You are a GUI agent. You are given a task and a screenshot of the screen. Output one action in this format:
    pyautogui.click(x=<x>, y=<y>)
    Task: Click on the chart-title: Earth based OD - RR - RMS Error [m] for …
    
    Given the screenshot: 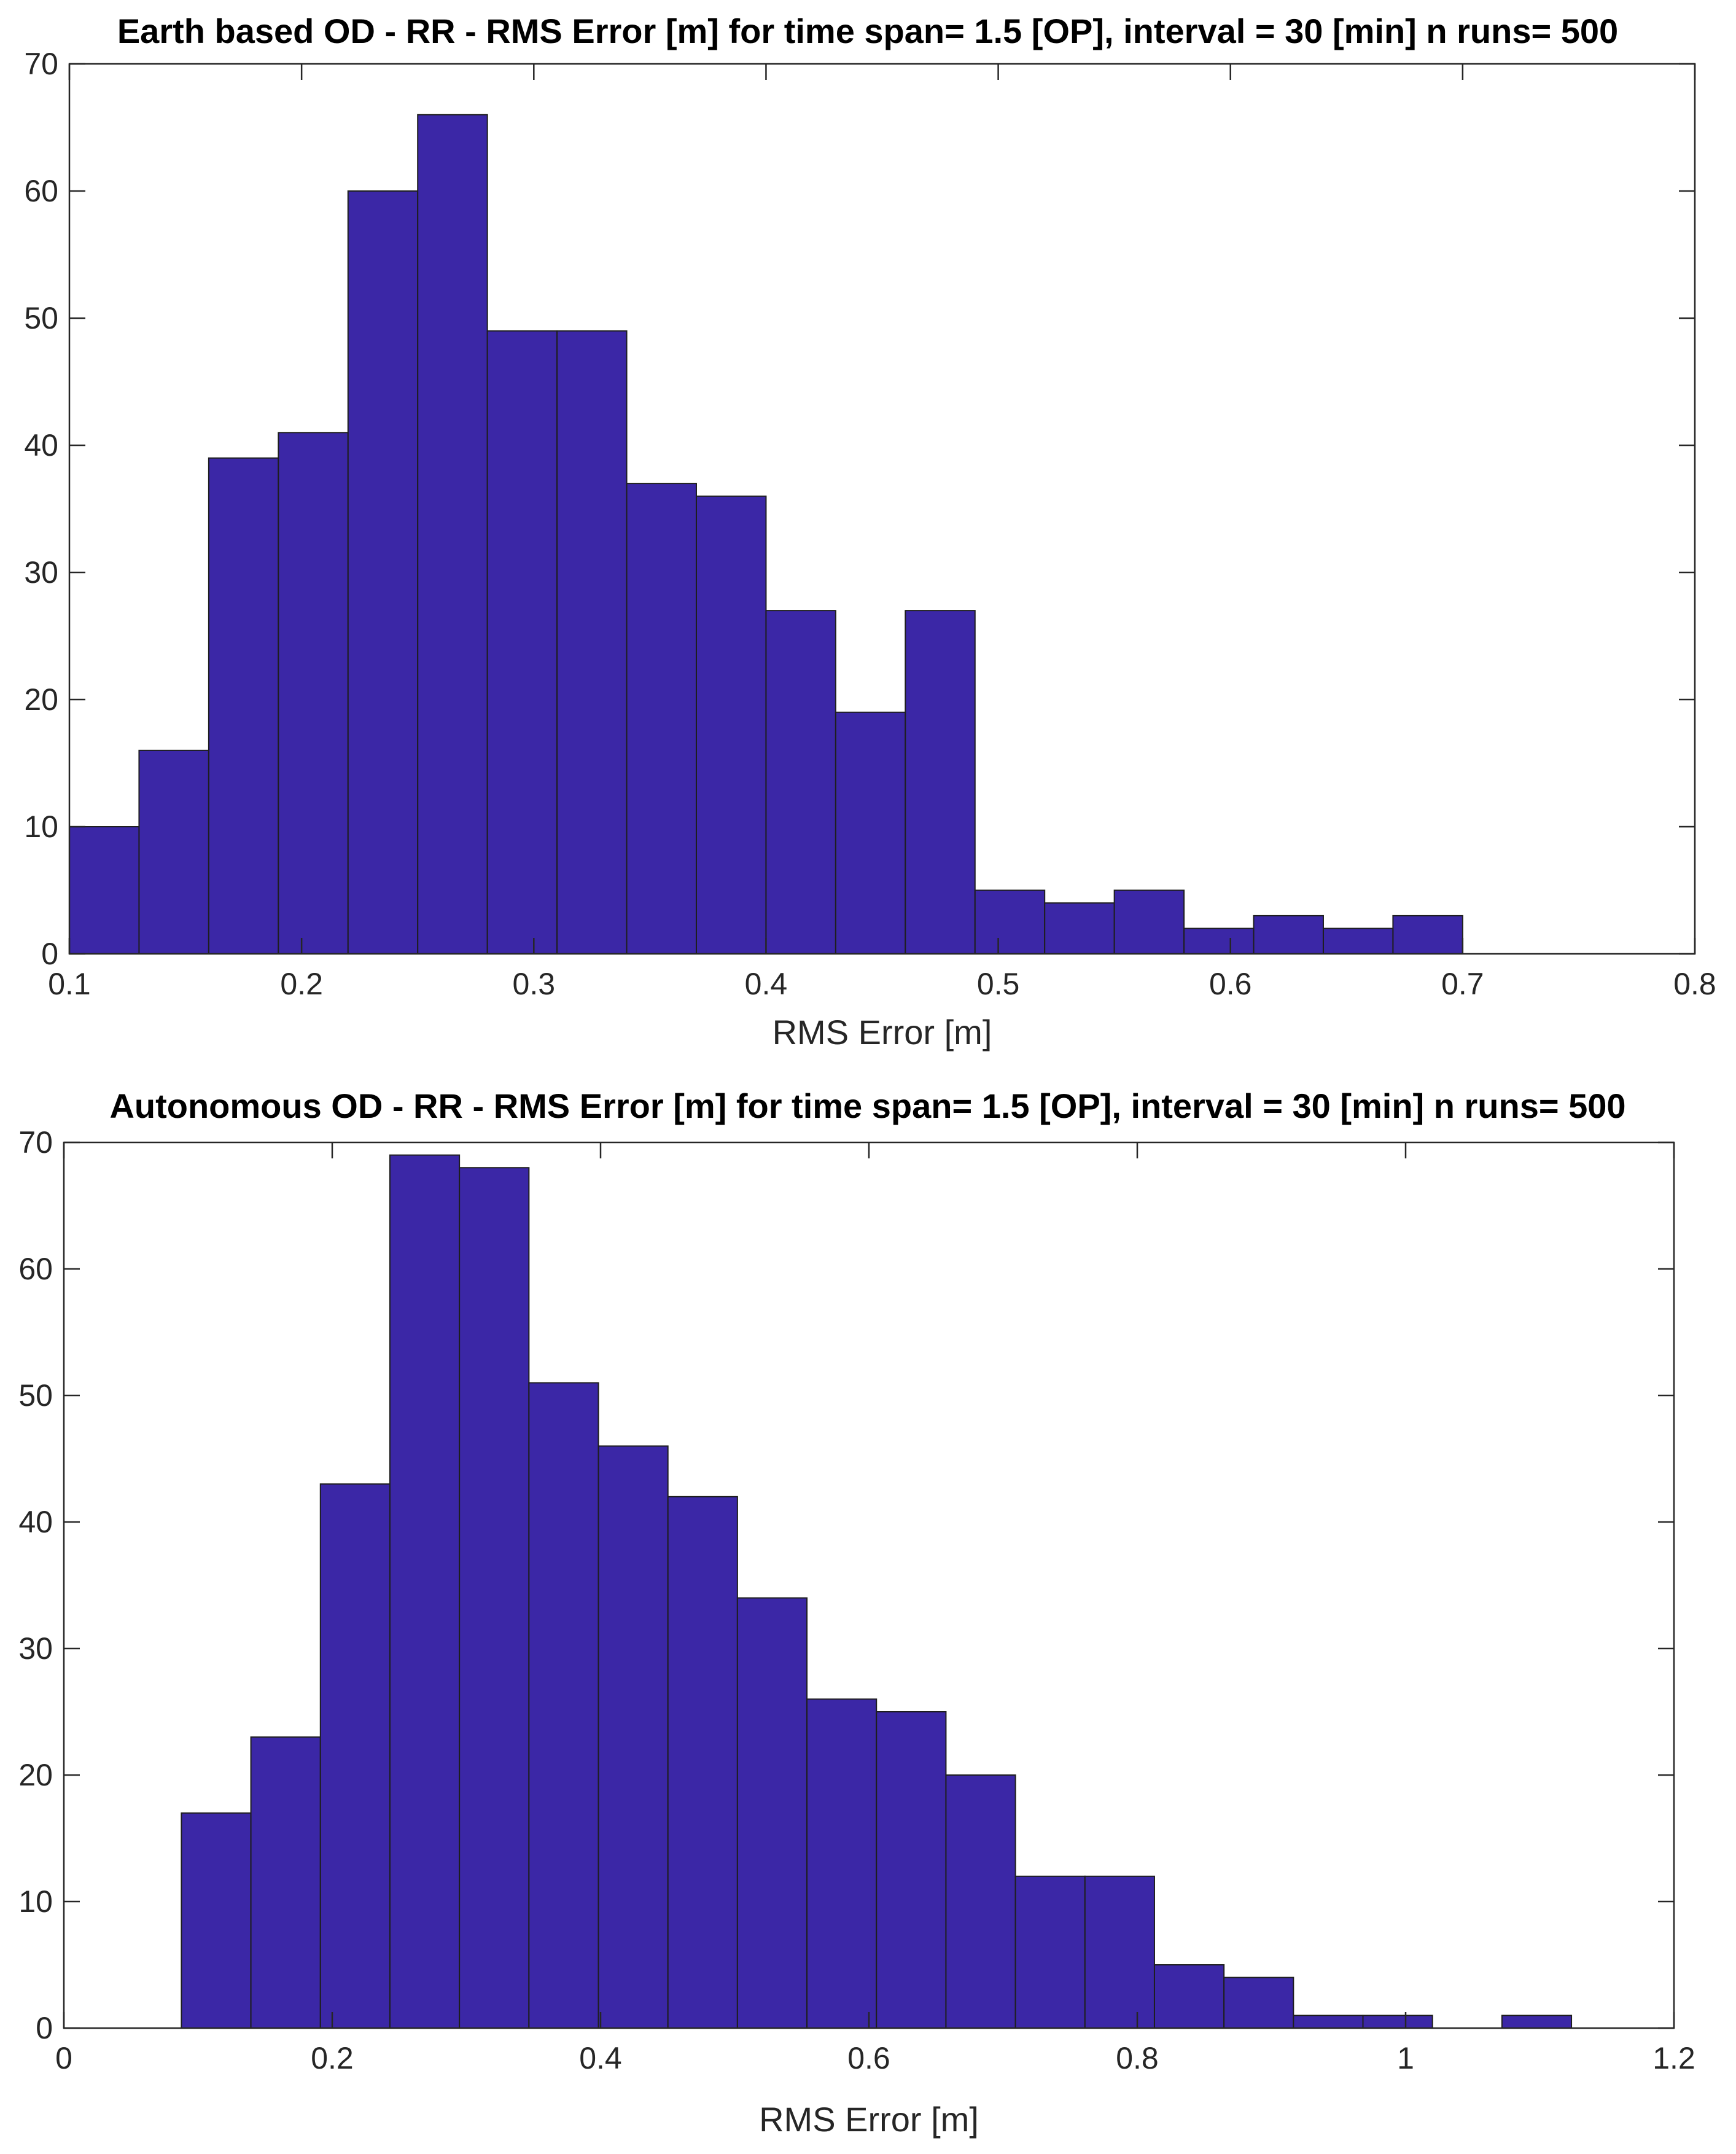 What is the action you would take?
    pyautogui.click(x=867, y=31)
    